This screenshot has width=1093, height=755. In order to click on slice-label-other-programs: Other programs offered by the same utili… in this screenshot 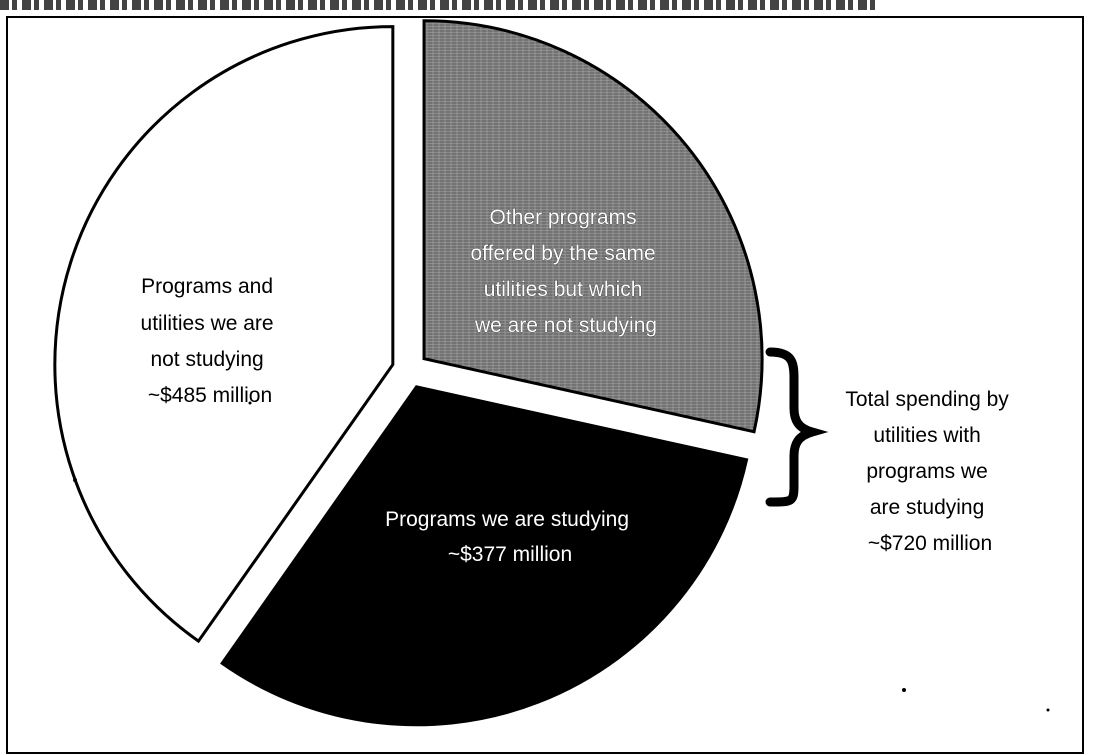, I will do `click(565, 271)`.